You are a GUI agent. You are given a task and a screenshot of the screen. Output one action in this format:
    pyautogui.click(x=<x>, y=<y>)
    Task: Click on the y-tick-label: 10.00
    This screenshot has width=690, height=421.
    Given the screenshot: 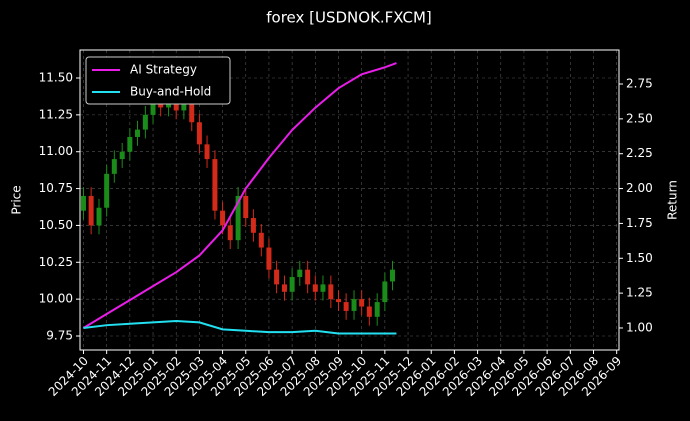 What is the action you would take?
    pyautogui.click(x=56, y=299)
    